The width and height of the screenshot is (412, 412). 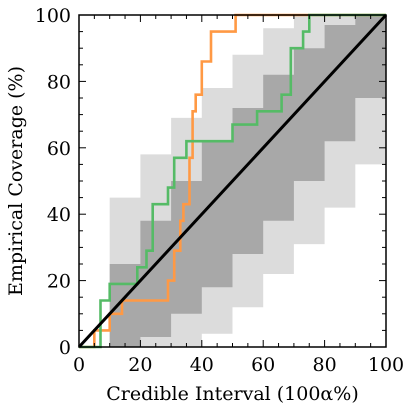 I want to click on y-tick-label: 40, so click(x=59, y=215).